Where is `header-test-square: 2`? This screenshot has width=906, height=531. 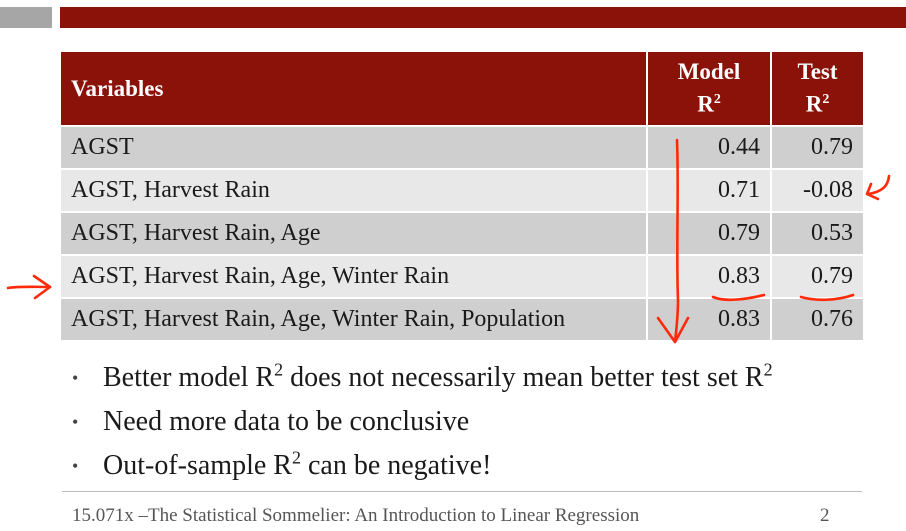 header-test-square: 2 is located at coordinates (826, 100).